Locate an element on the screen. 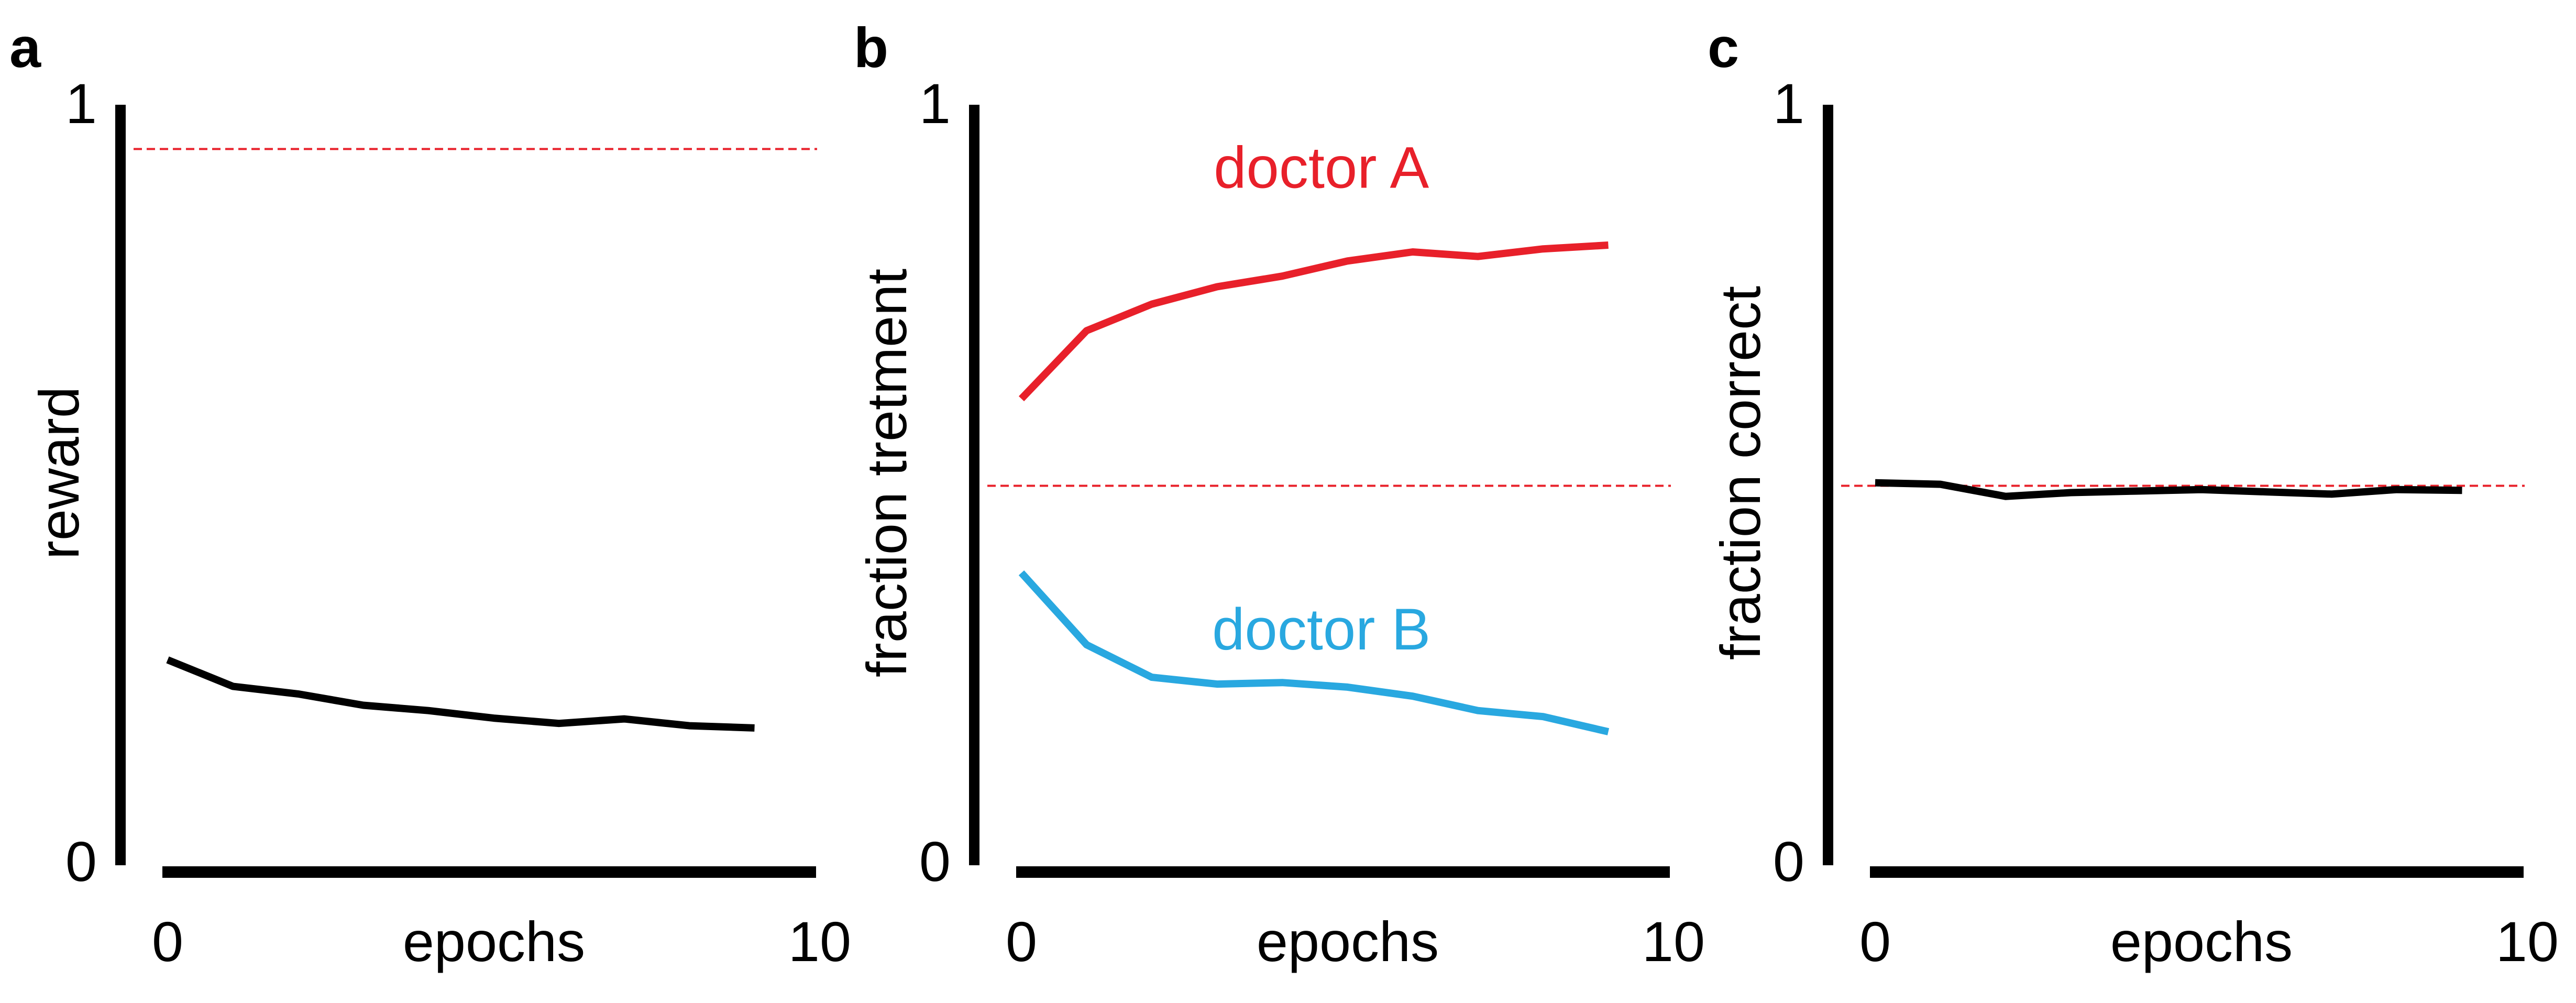 Image resolution: width=2576 pixels, height=1003 pixels. plot-area is located at coordinates (2183, 490).